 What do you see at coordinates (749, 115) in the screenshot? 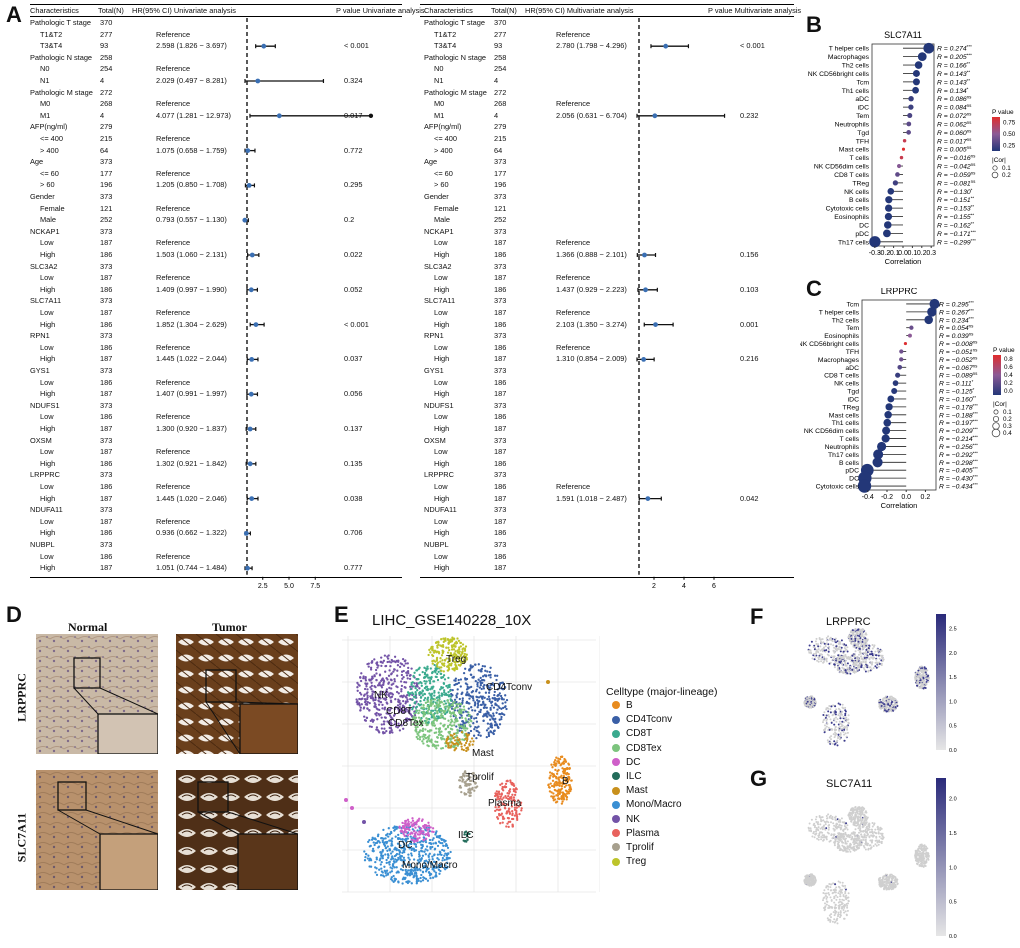
I see `forest-cell: 0.232` at bounding box center [749, 115].